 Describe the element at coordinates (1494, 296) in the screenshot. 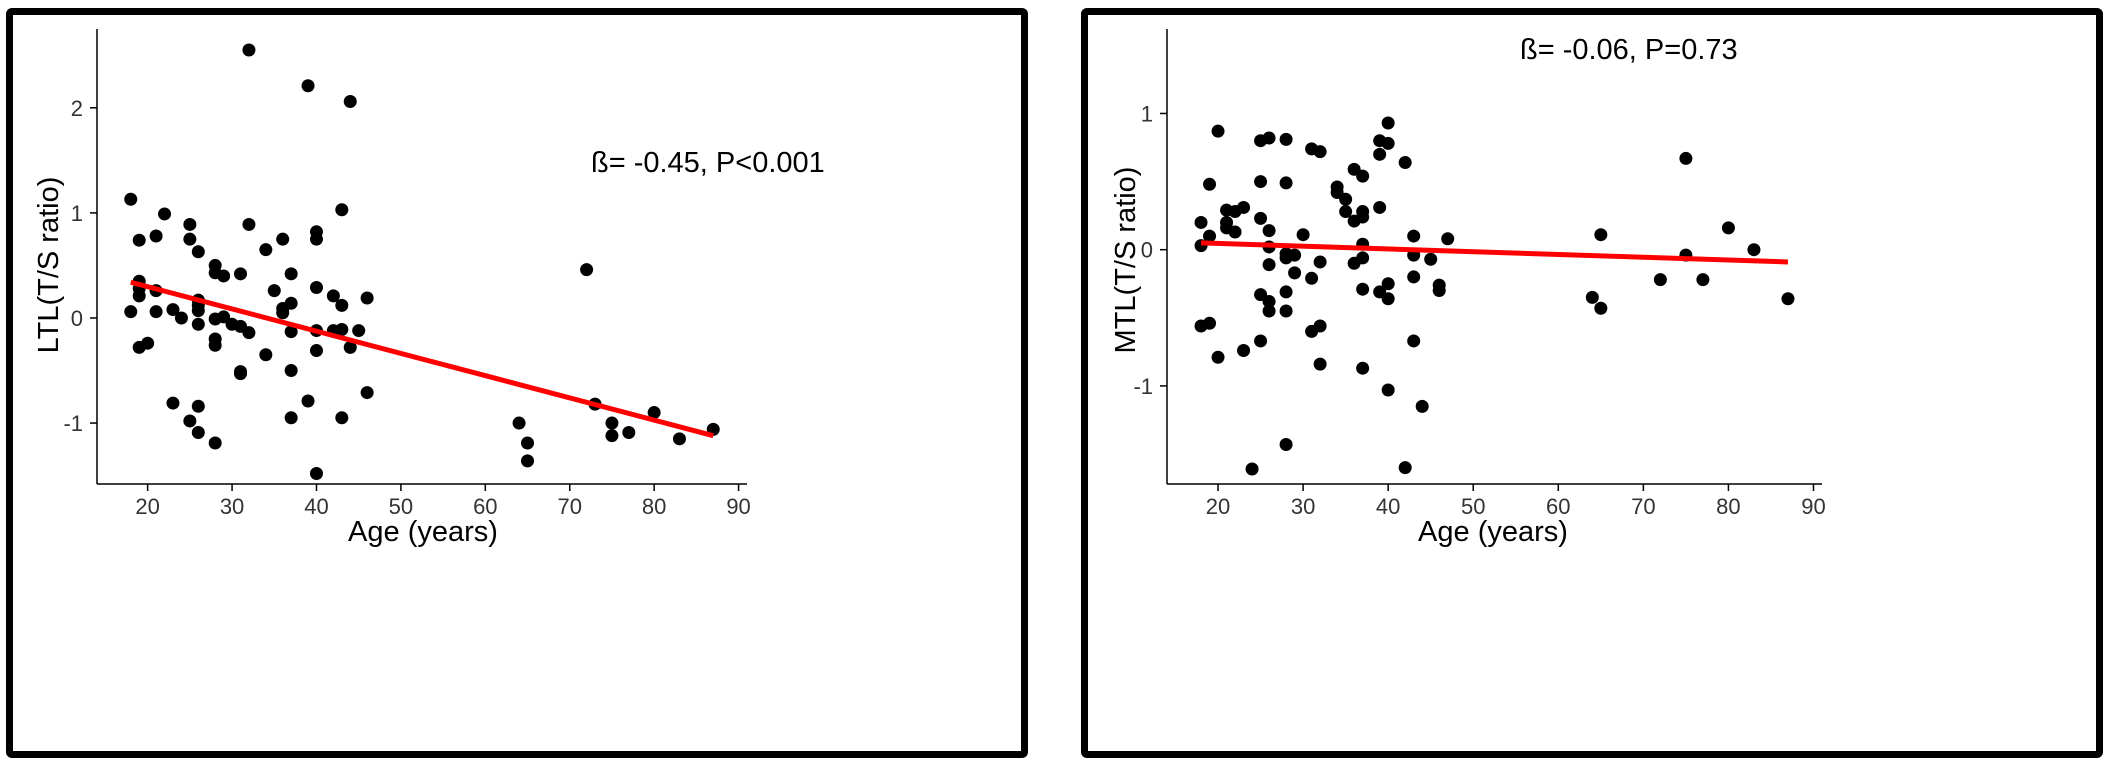

I see `mtl-fit-and-points` at that location.